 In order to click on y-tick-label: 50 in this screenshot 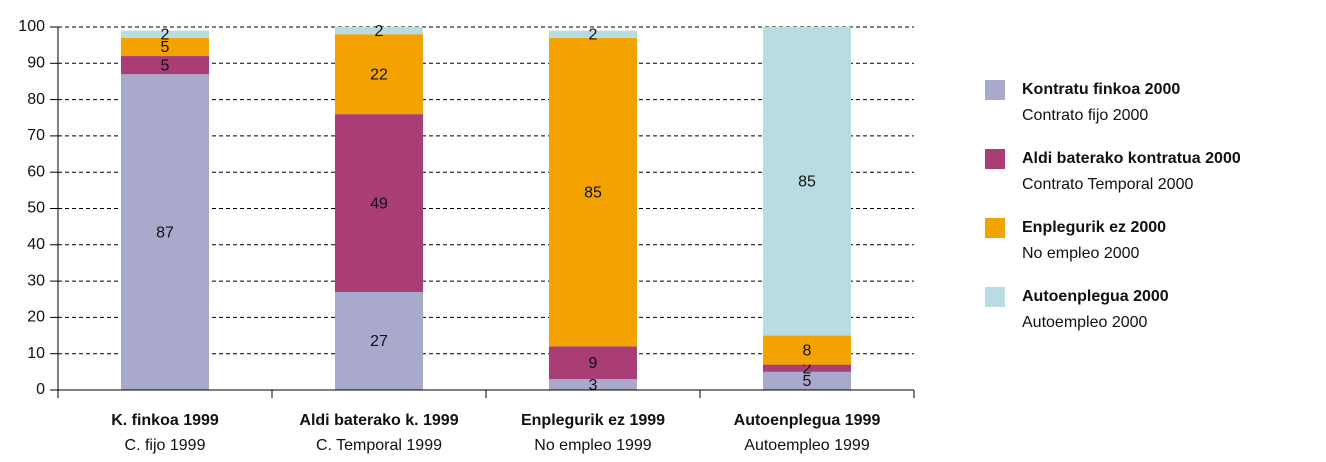, I will do `click(36, 208)`.